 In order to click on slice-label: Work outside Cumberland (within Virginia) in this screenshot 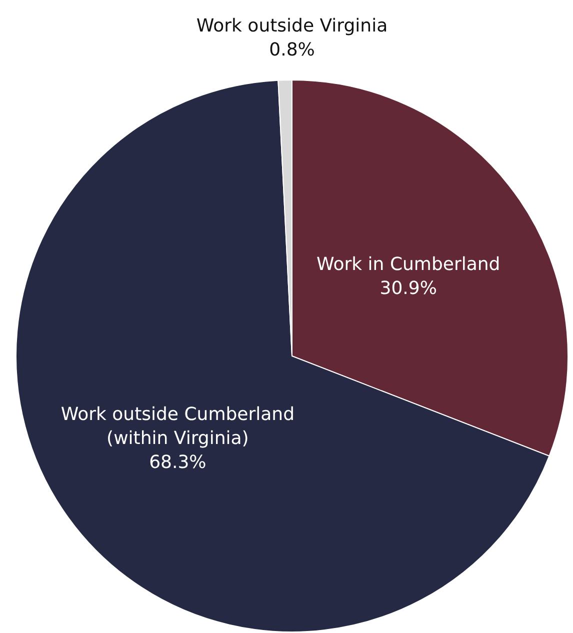, I will do `click(177, 427)`.